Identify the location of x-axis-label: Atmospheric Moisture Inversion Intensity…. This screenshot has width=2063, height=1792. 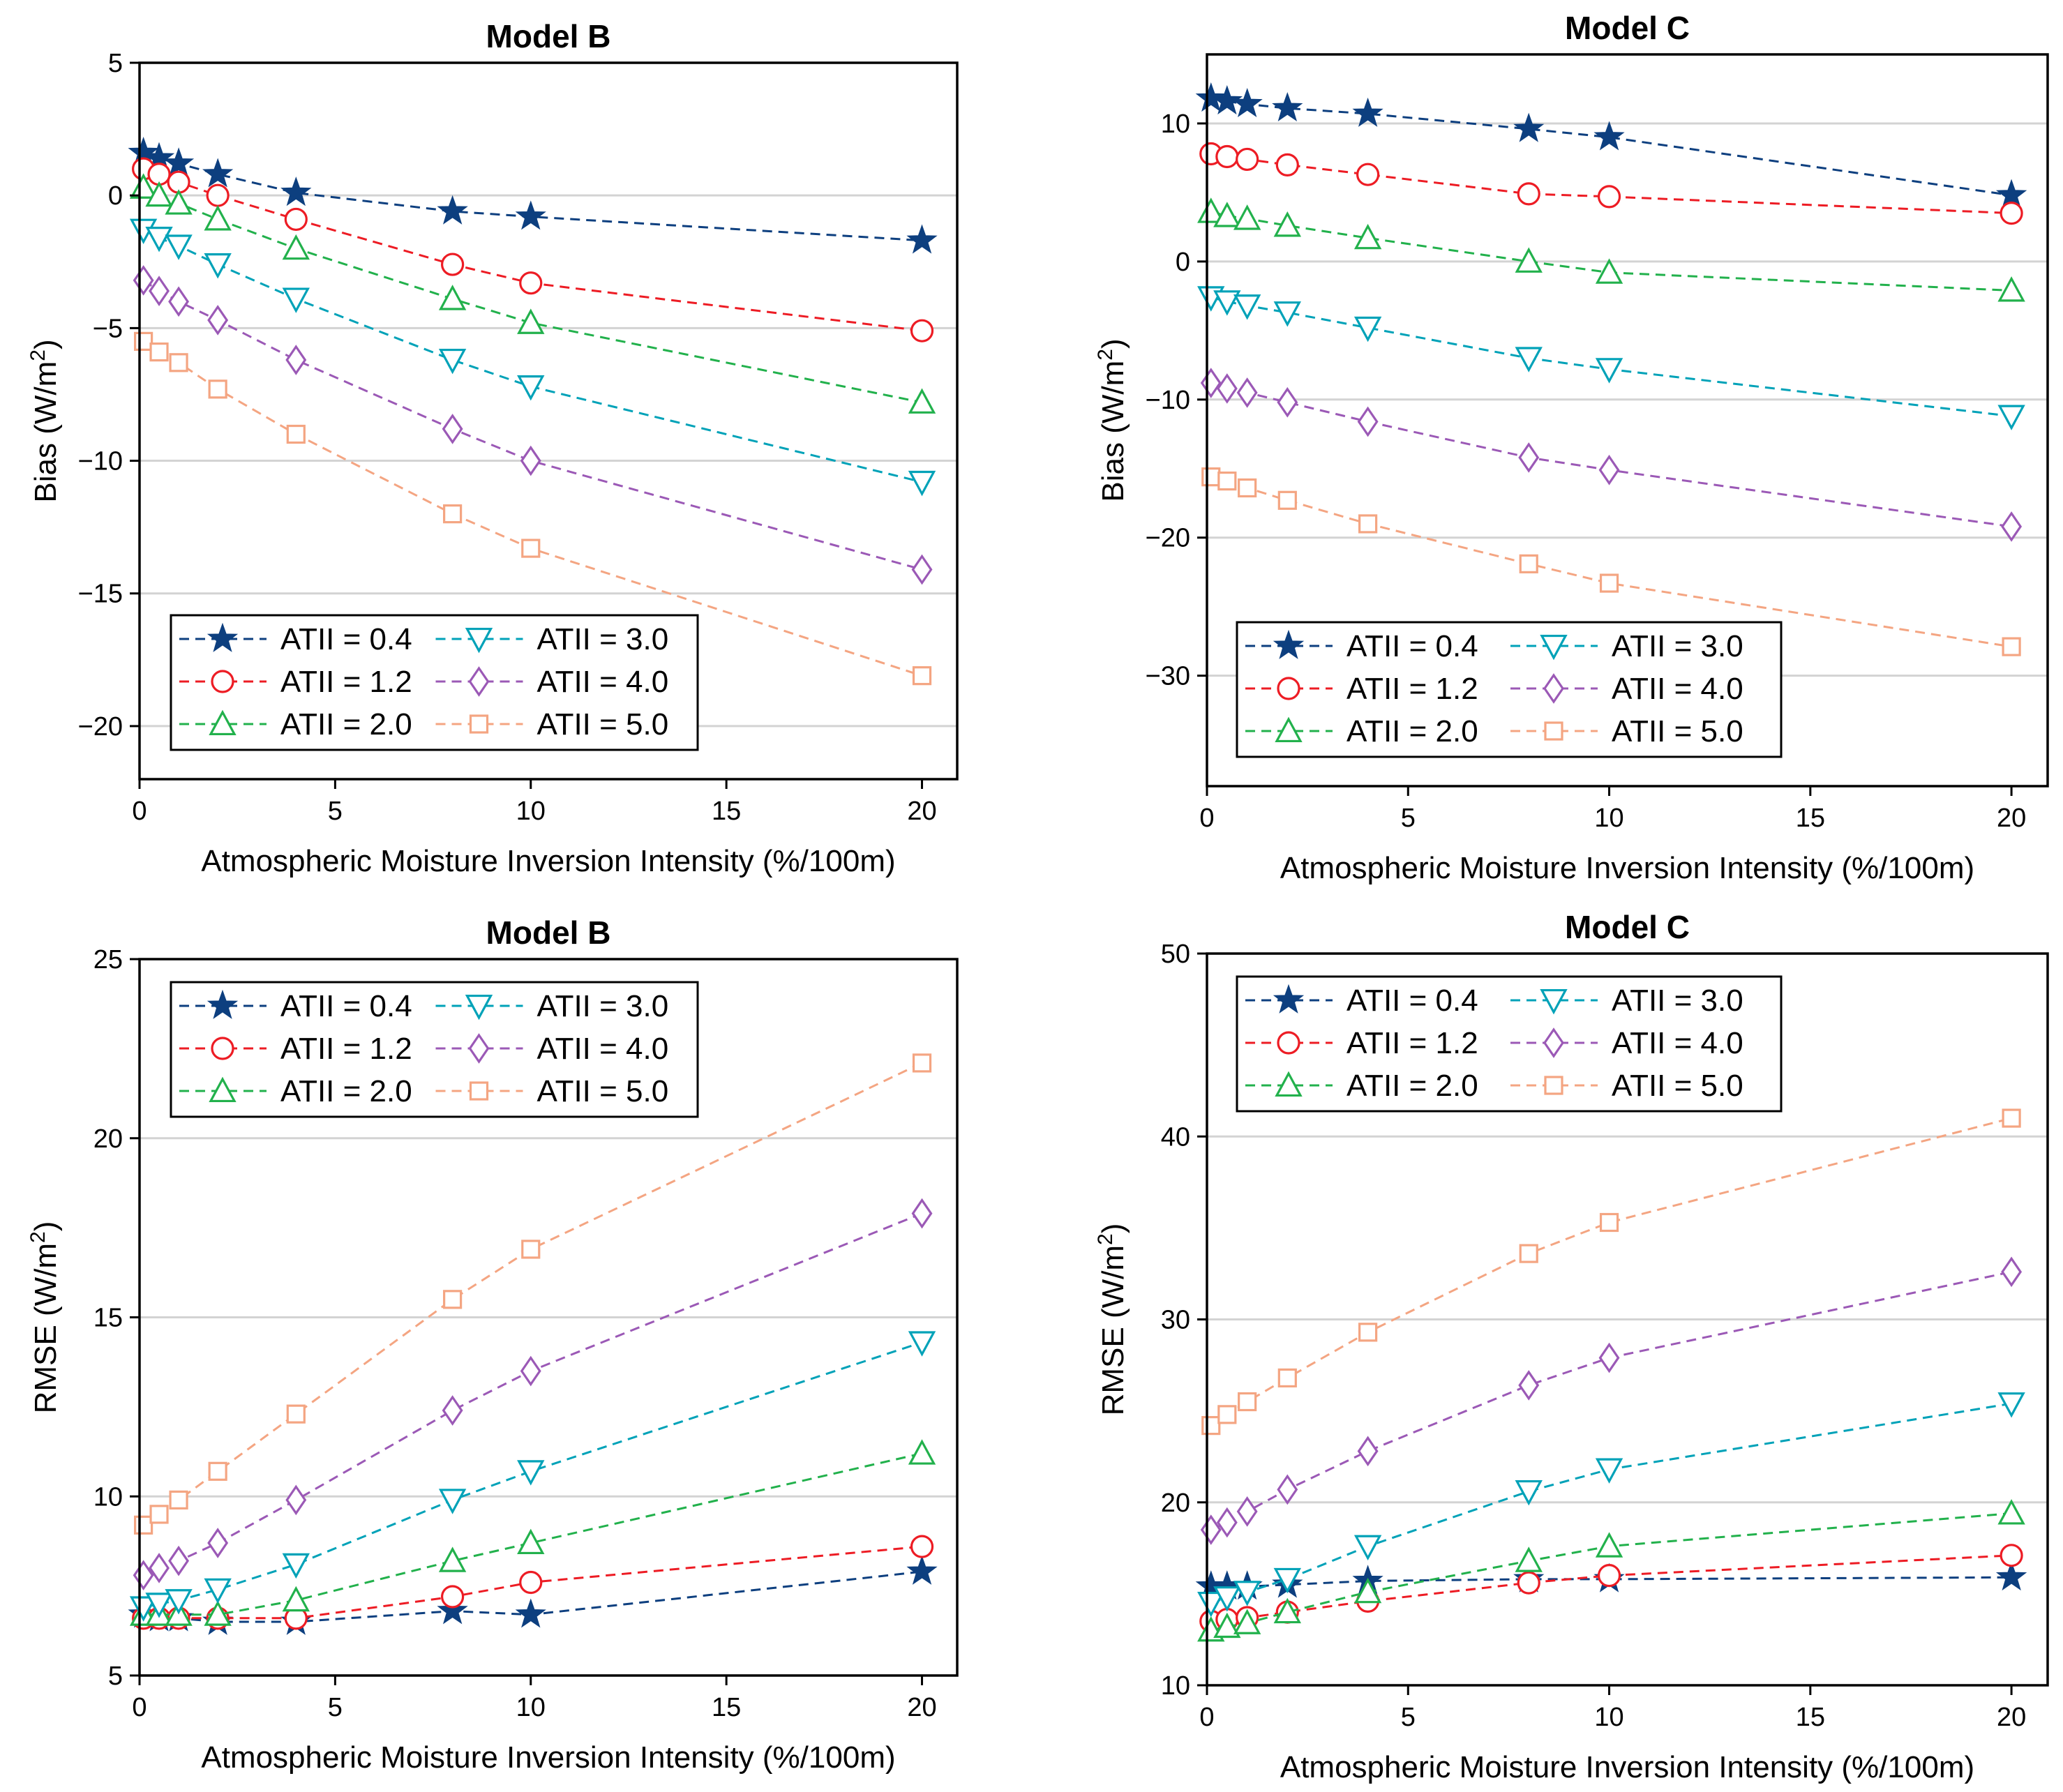
(548, 1757).